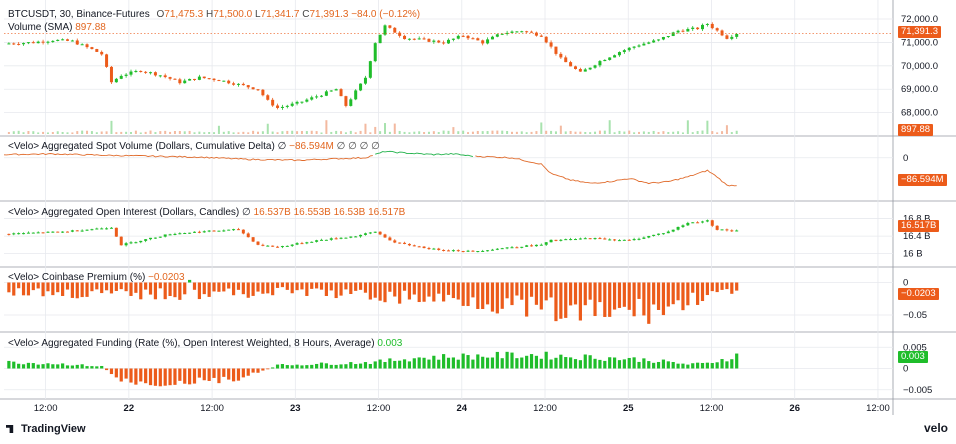 The image size is (956, 444). I want to click on tradingview-logo: TradingView, so click(46, 429).